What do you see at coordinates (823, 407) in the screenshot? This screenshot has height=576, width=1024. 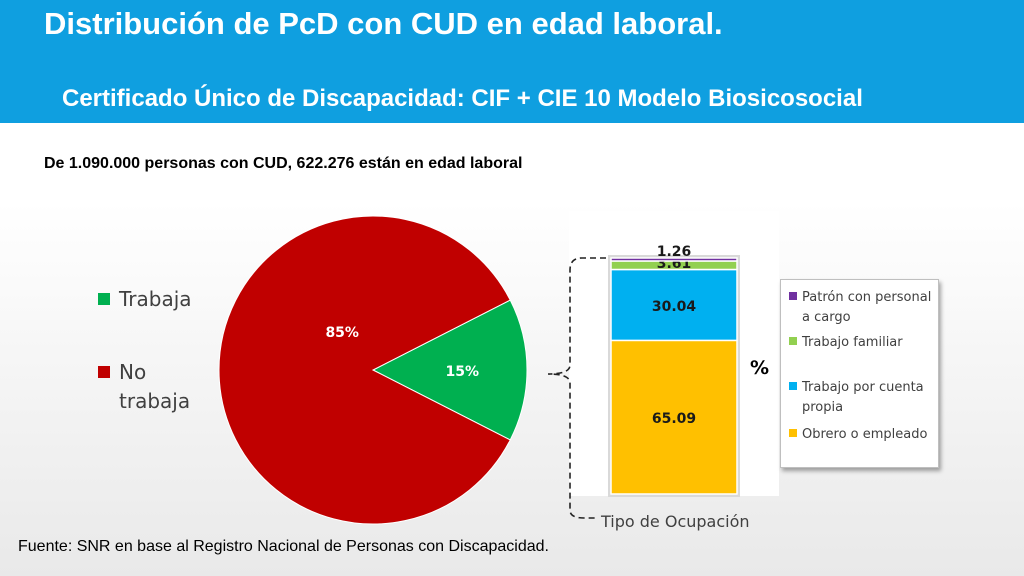 I see `legend-label-cuenta-propia-line2: propia` at bounding box center [823, 407].